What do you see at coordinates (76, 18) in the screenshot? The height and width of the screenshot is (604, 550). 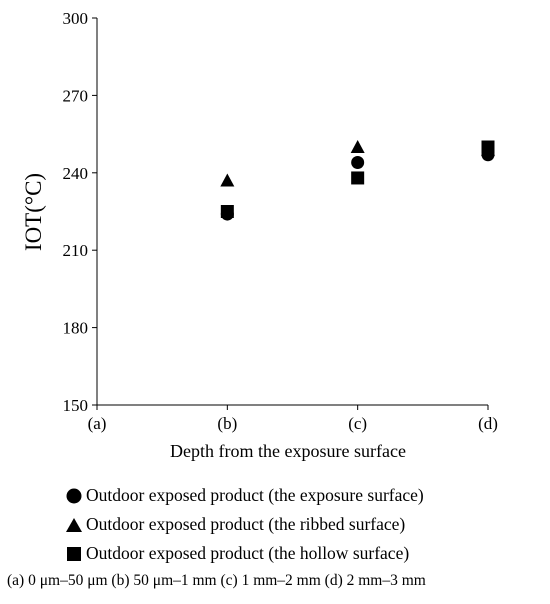 I see `y-tick-label: 300` at bounding box center [76, 18].